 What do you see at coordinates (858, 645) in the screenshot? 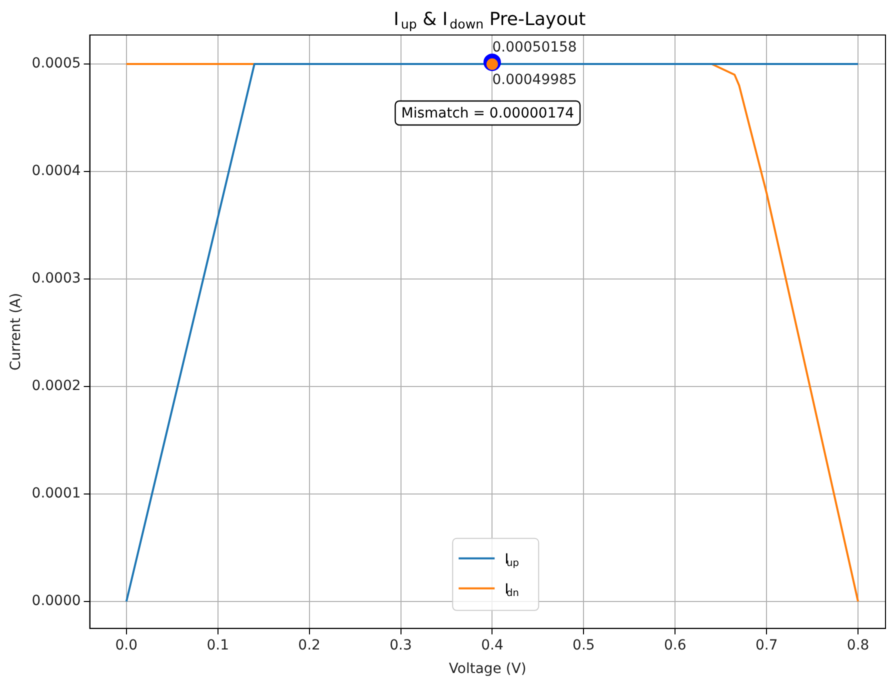
I see `x-tick-label: 0.8` at bounding box center [858, 645].